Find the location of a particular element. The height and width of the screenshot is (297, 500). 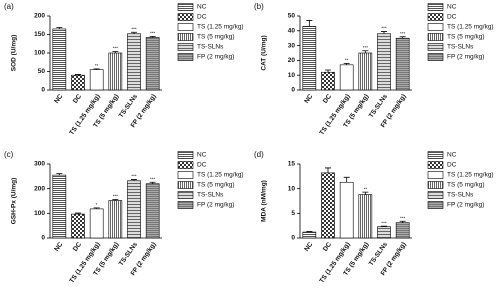

y-tick-label: 150 is located at coordinates (39, 34).